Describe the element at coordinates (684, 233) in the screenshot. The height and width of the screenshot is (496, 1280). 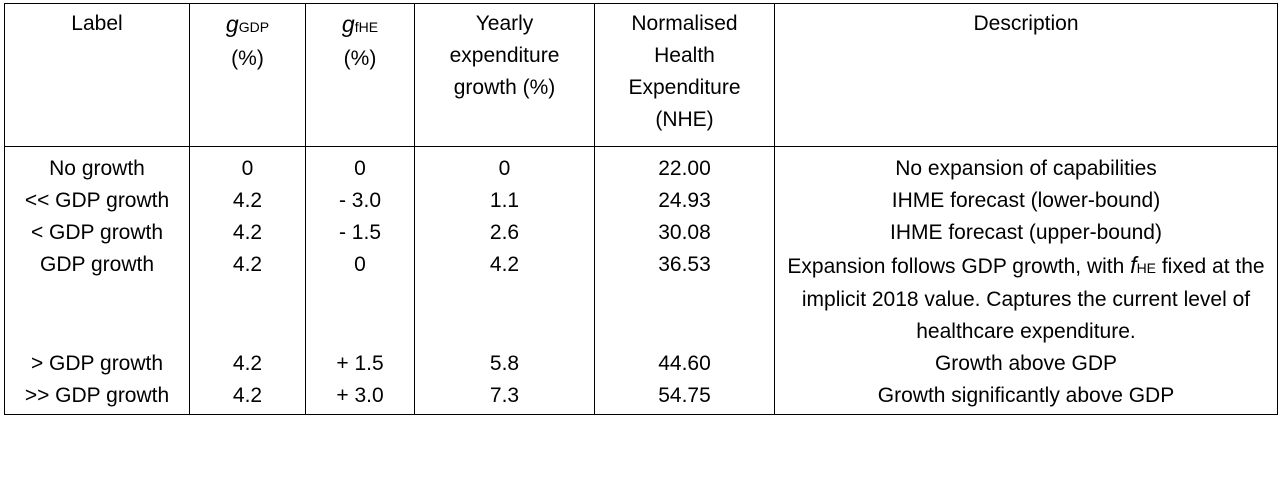
I see `cell-nhe: 30.08` at that location.